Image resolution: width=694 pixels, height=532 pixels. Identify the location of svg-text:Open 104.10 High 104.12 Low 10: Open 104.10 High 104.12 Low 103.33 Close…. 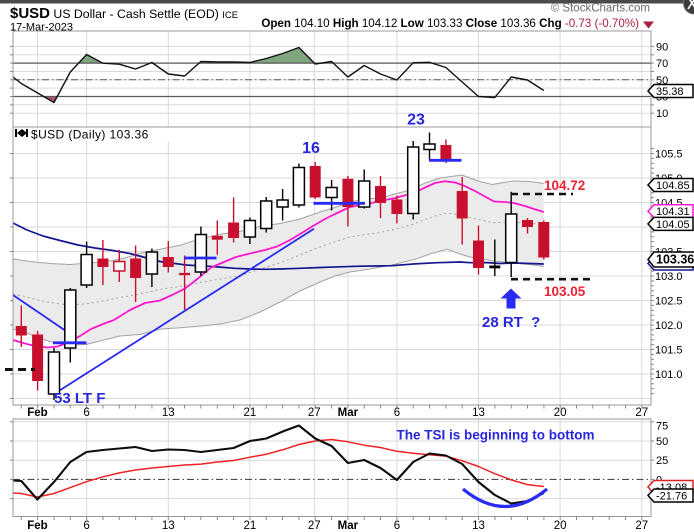
(450, 23).